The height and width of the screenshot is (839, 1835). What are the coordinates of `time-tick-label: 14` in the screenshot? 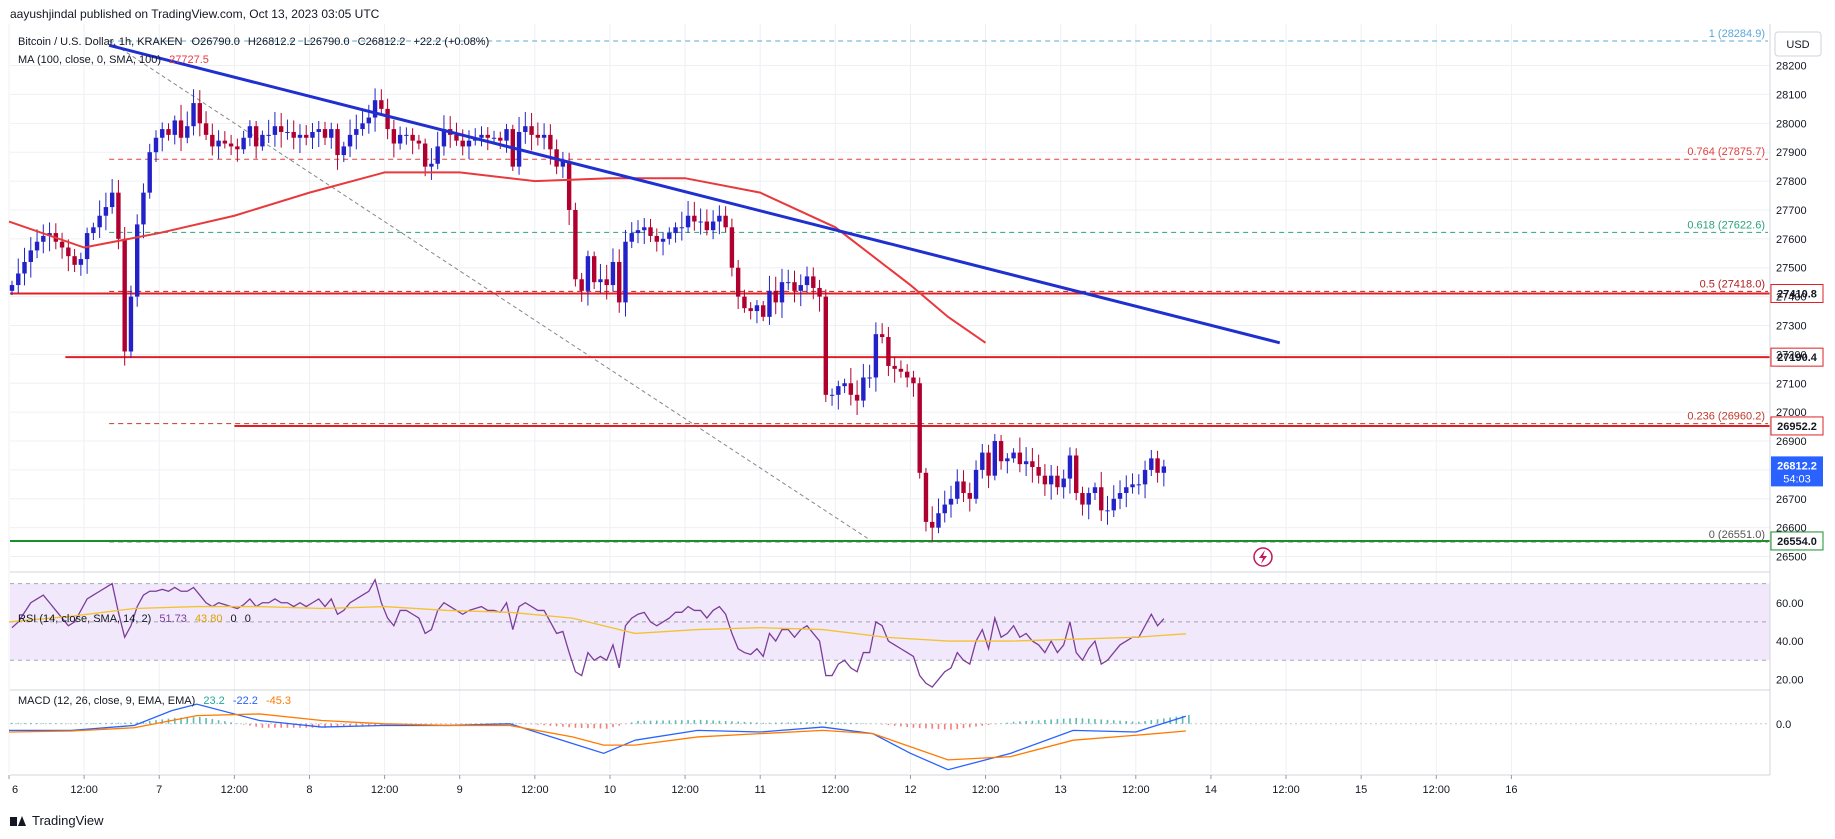 It's located at (1211, 790).